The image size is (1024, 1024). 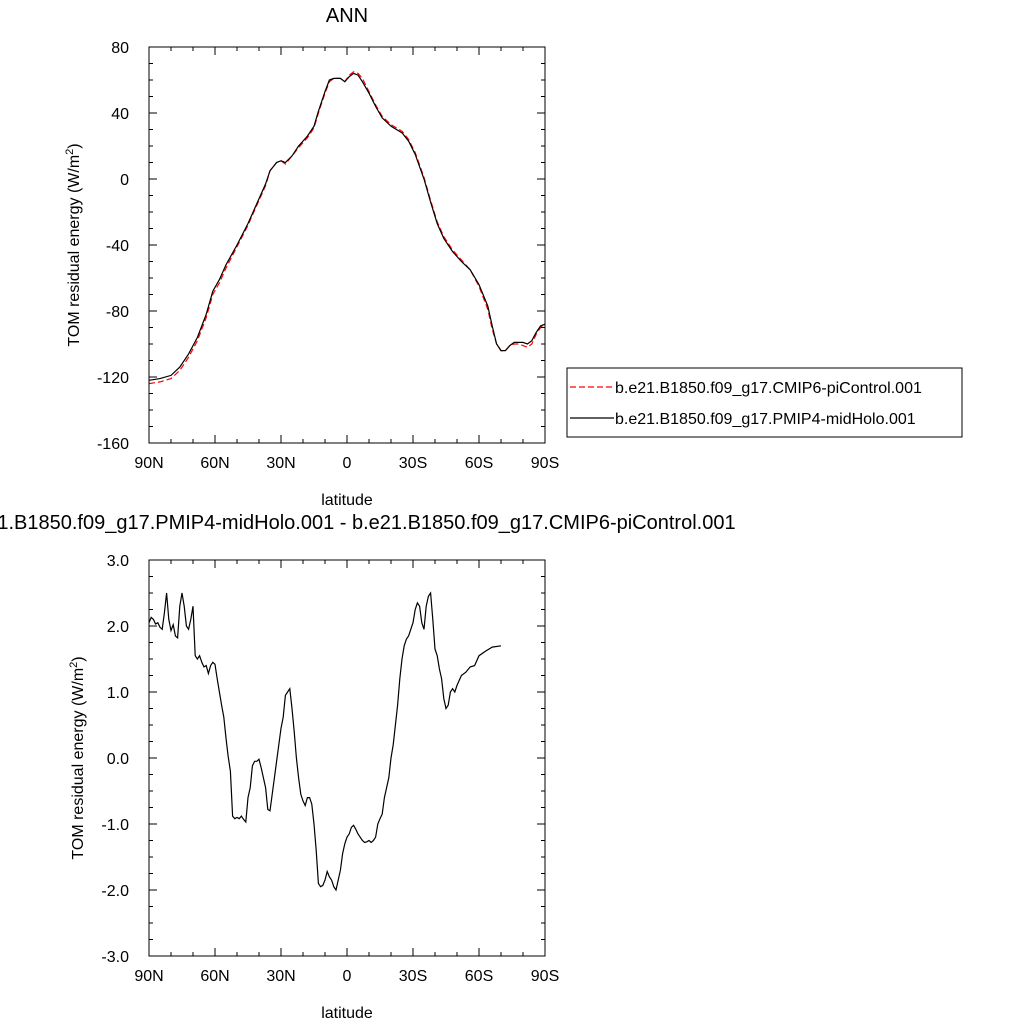 What do you see at coordinates (479, 976) in the screenshot?
I see `bottom-xtick-label-5: 60S` at bounding box center [479, 976].